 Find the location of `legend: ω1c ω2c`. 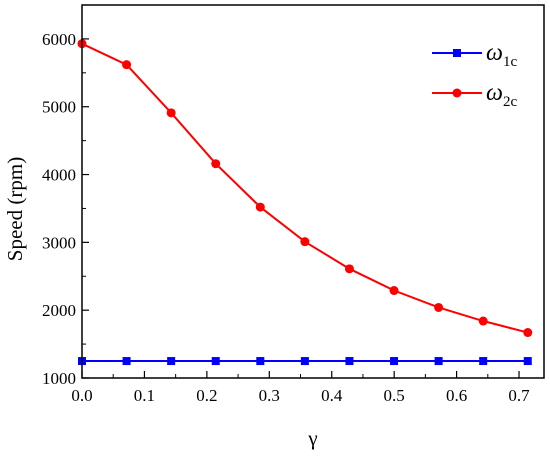

legend: ω1c ω2c is located at coordinates (474, 75).